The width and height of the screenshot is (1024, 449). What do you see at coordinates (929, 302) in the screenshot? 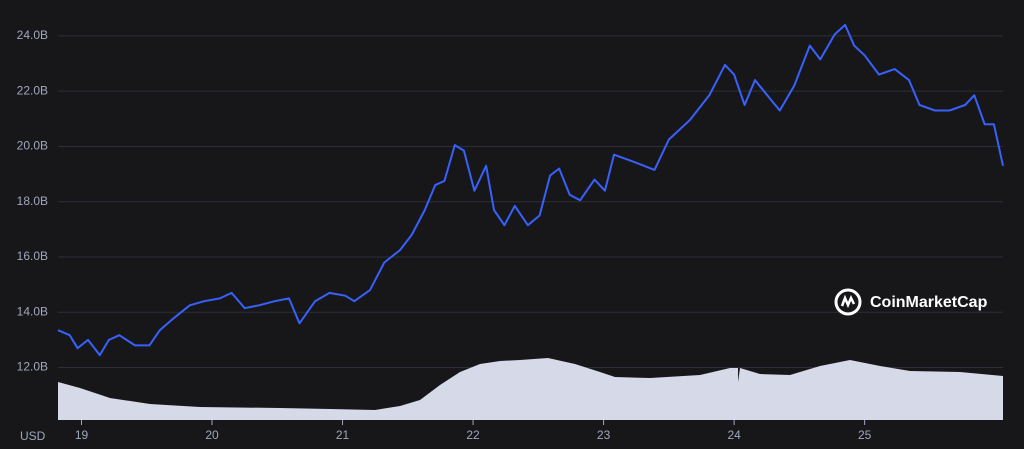
I see `watermark-text: CoinMarketCap` at bounding box center [929, 302].